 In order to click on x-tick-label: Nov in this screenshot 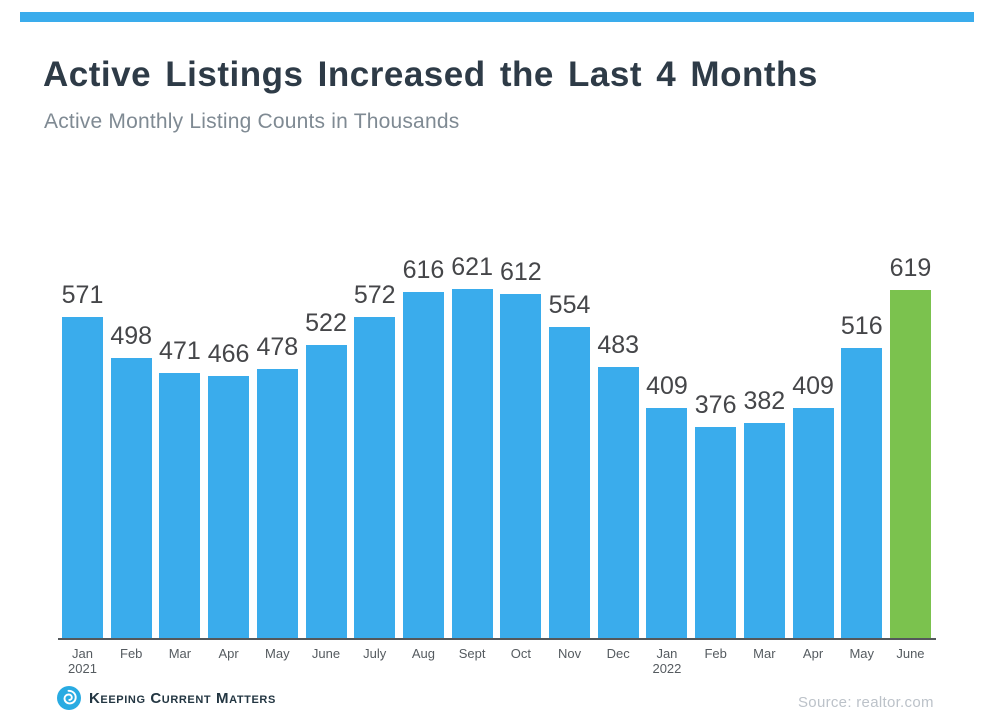, I will do `click(569, 653)`.